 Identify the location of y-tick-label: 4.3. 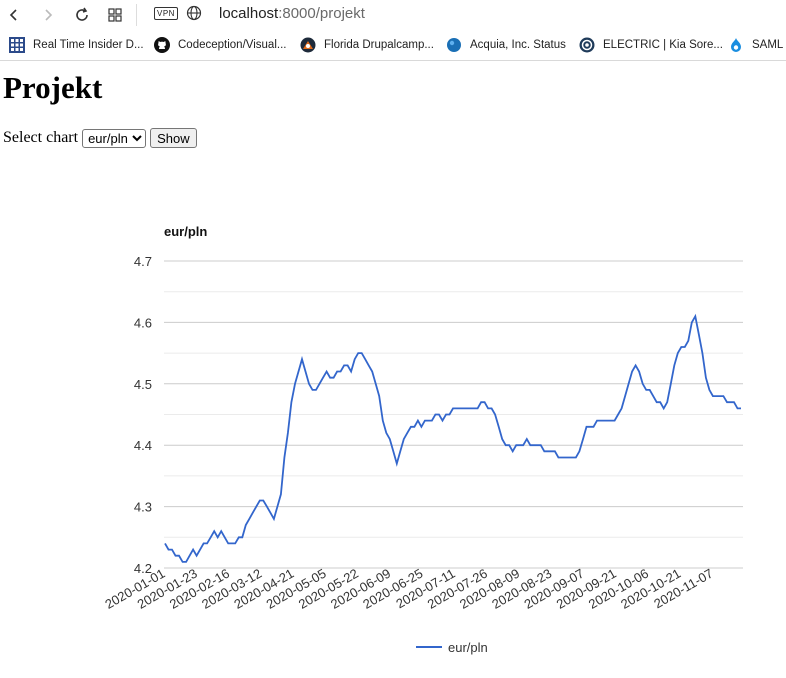
(143, 507).